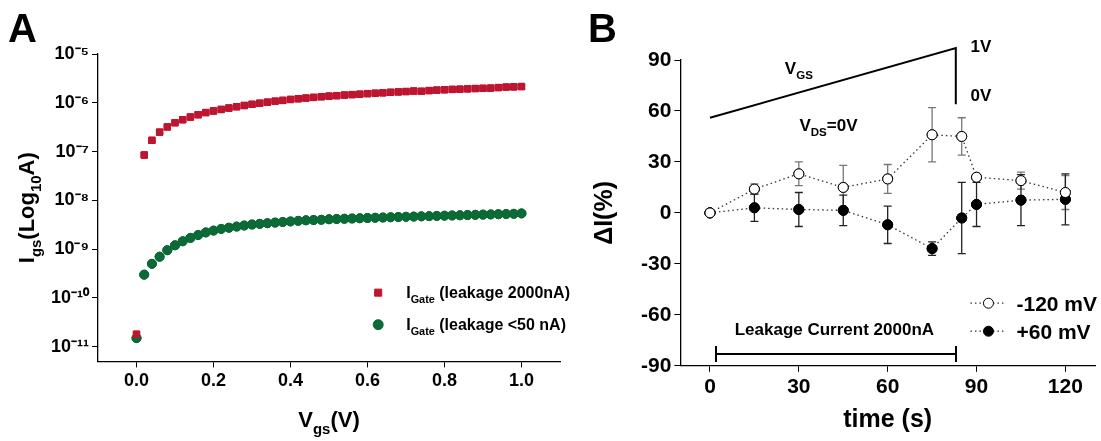 Image resolution: width=1101 pixels, height=441 pixels. What do you see at coordinates (659, 58) in the screenshot?
I see `y-tick-label: 90` at bounding box center [659, 58].